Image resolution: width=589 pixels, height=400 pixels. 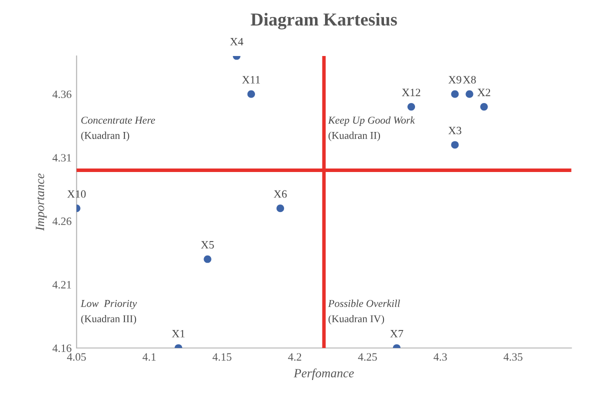 I want to click on annotation: X9, so click(x=455, y=80).